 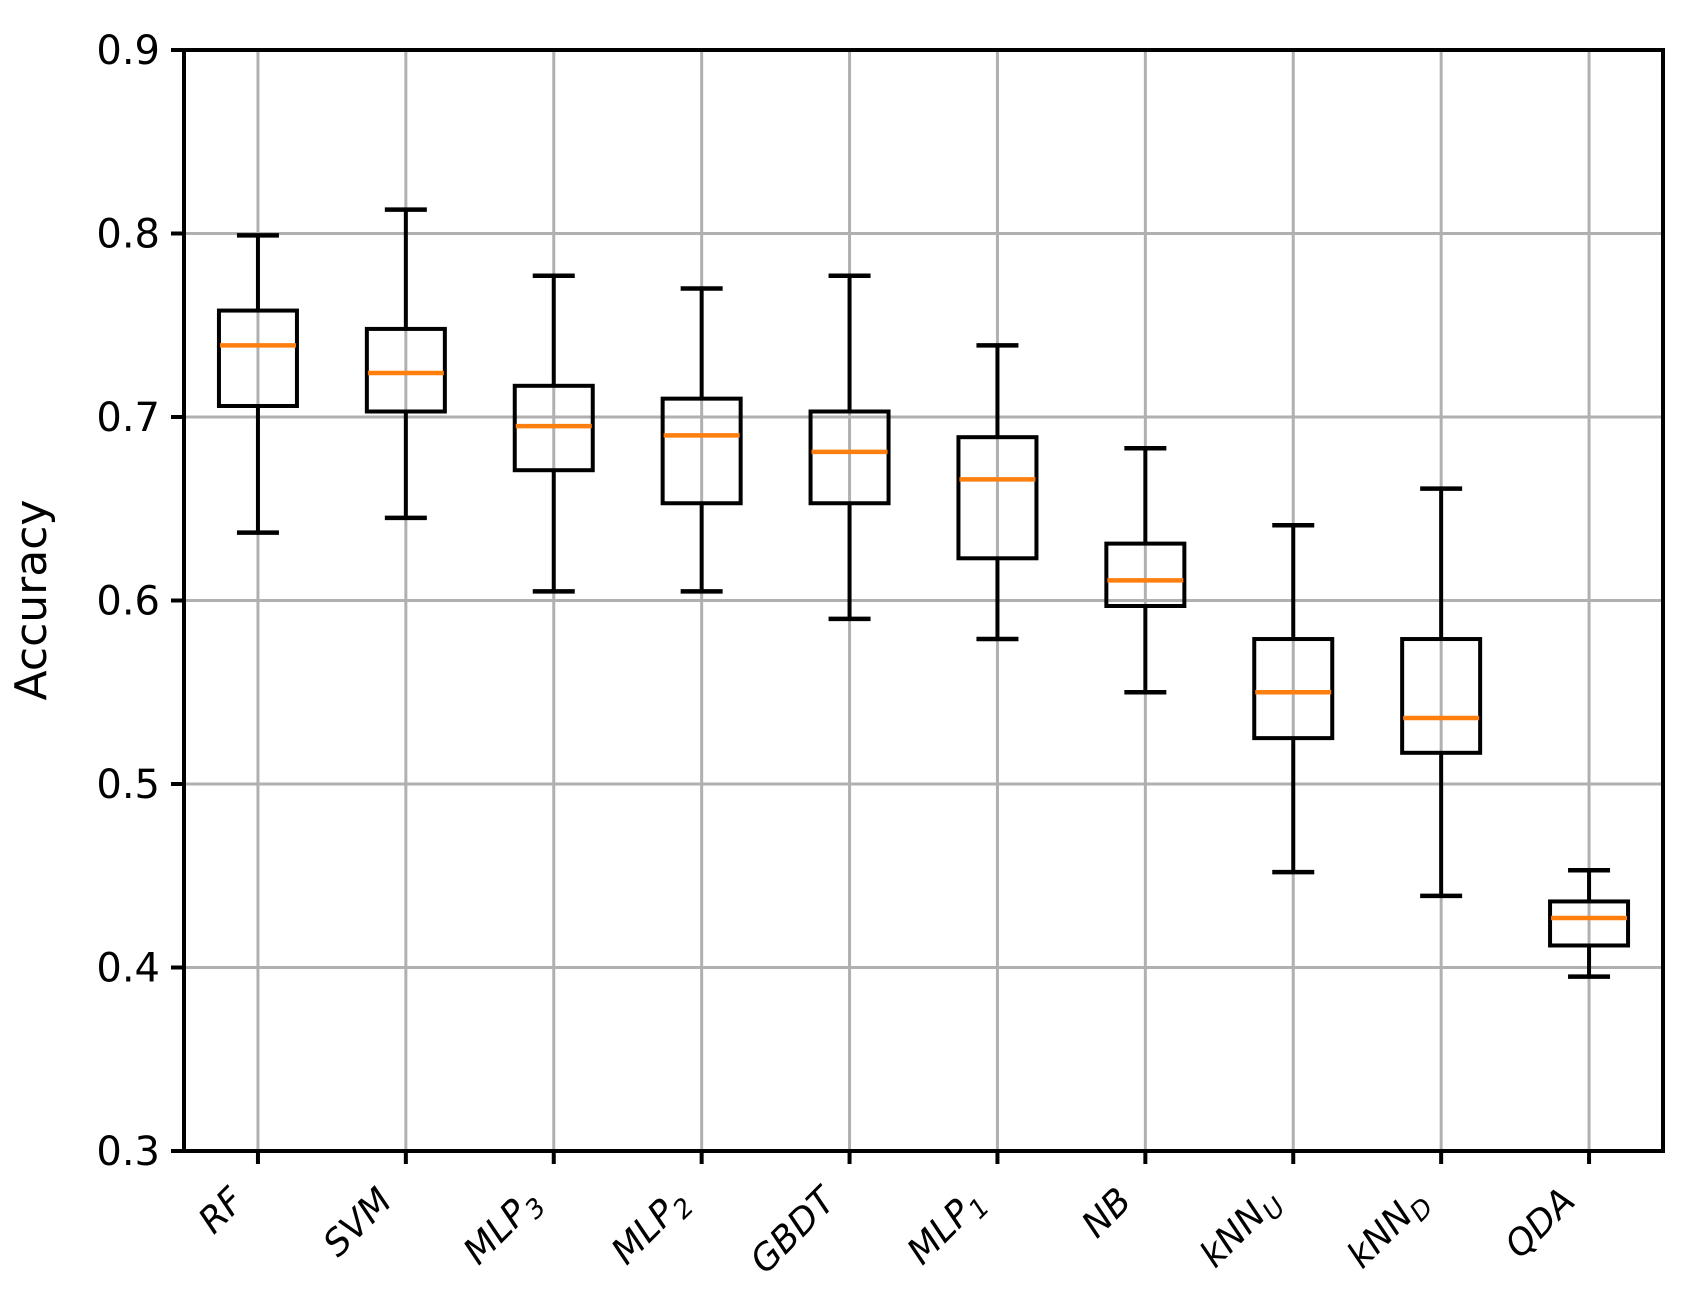 What do you see at coordinates (1145, 575) in the screenshot?
I see `box-NB` at bounding box center [1145, 575].